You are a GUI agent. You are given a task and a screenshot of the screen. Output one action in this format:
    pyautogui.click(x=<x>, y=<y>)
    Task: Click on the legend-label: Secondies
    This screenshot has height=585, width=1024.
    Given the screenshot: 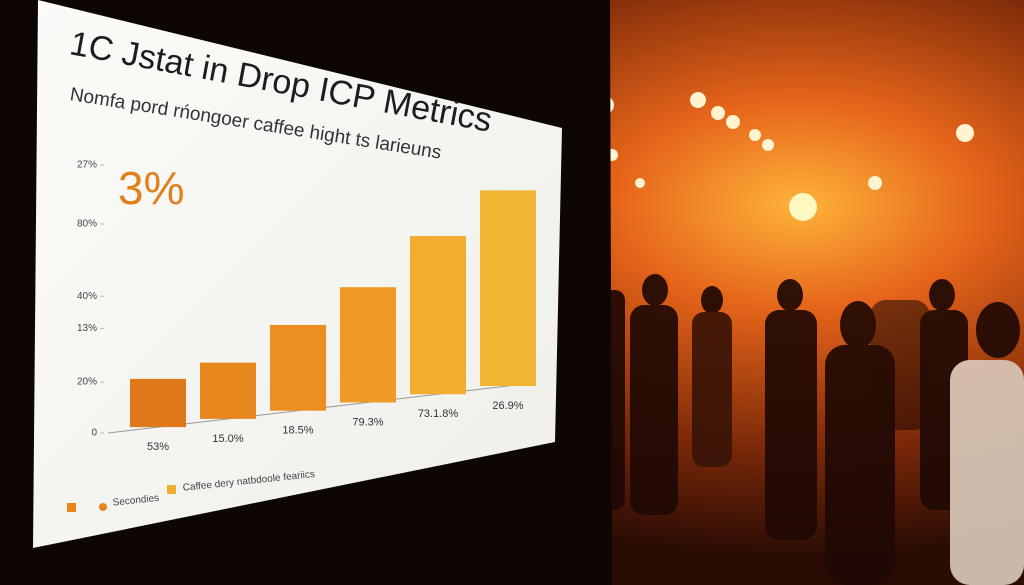 What is the action you would take?
    pyautogui.click(x=136, y=501)
    